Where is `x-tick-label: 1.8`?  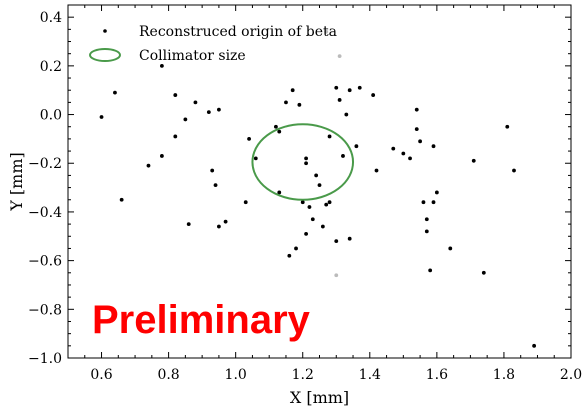 x-tick-label: 1.8 is located at coordinates (504, 375).